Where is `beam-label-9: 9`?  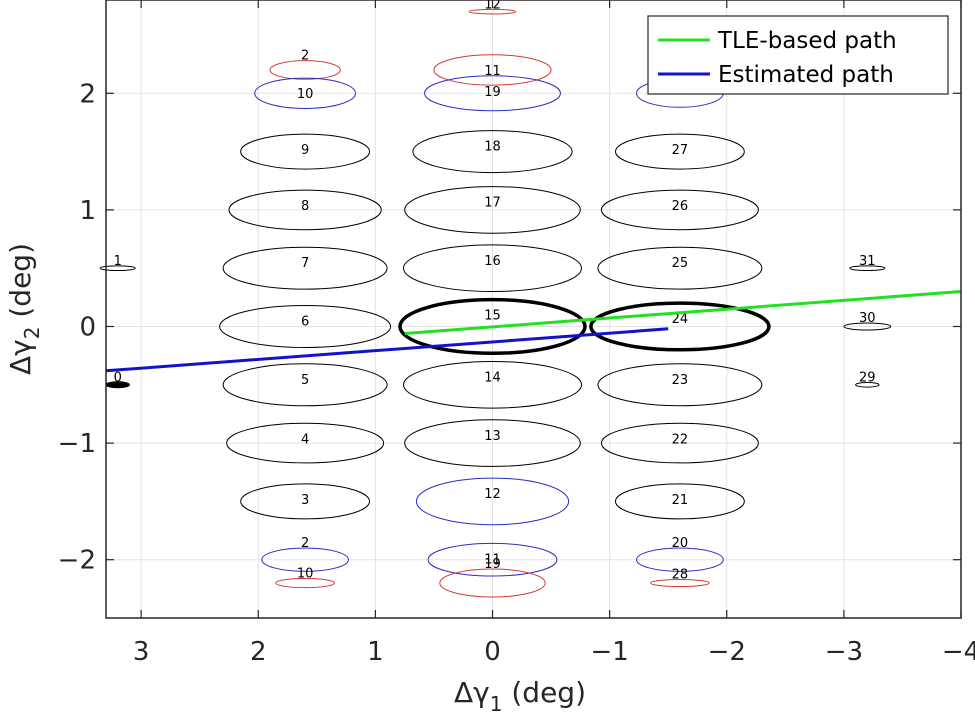
beam-label-9: 9 is located at coordinates (305, 150).